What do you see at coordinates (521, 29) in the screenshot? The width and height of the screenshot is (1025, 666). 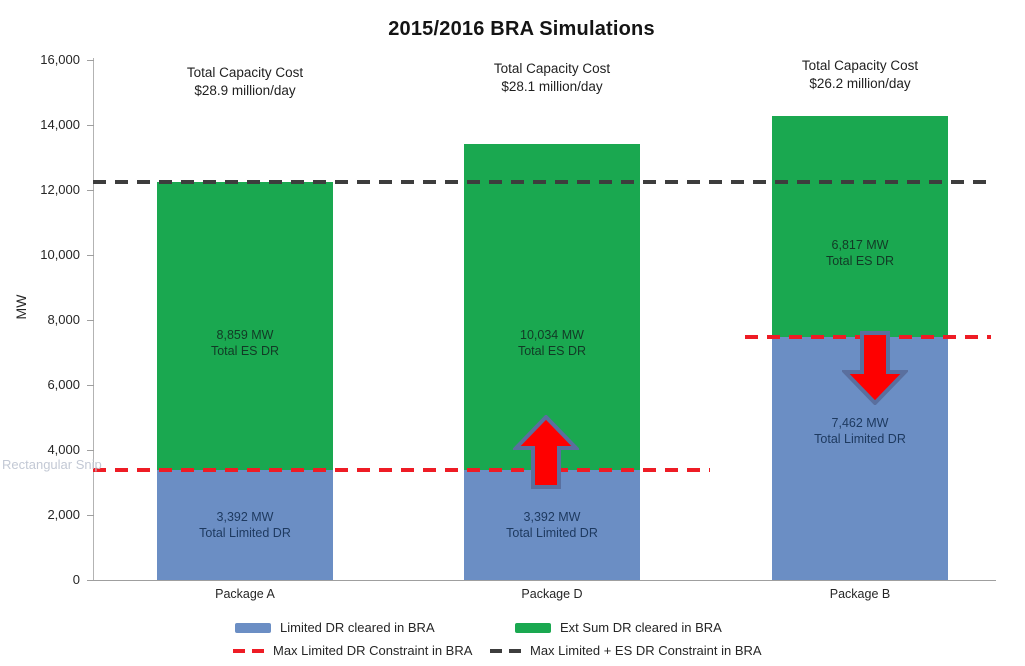 I see `chart-title: 2015/2016 BRA Simulations` at bounding box center [521, 29].